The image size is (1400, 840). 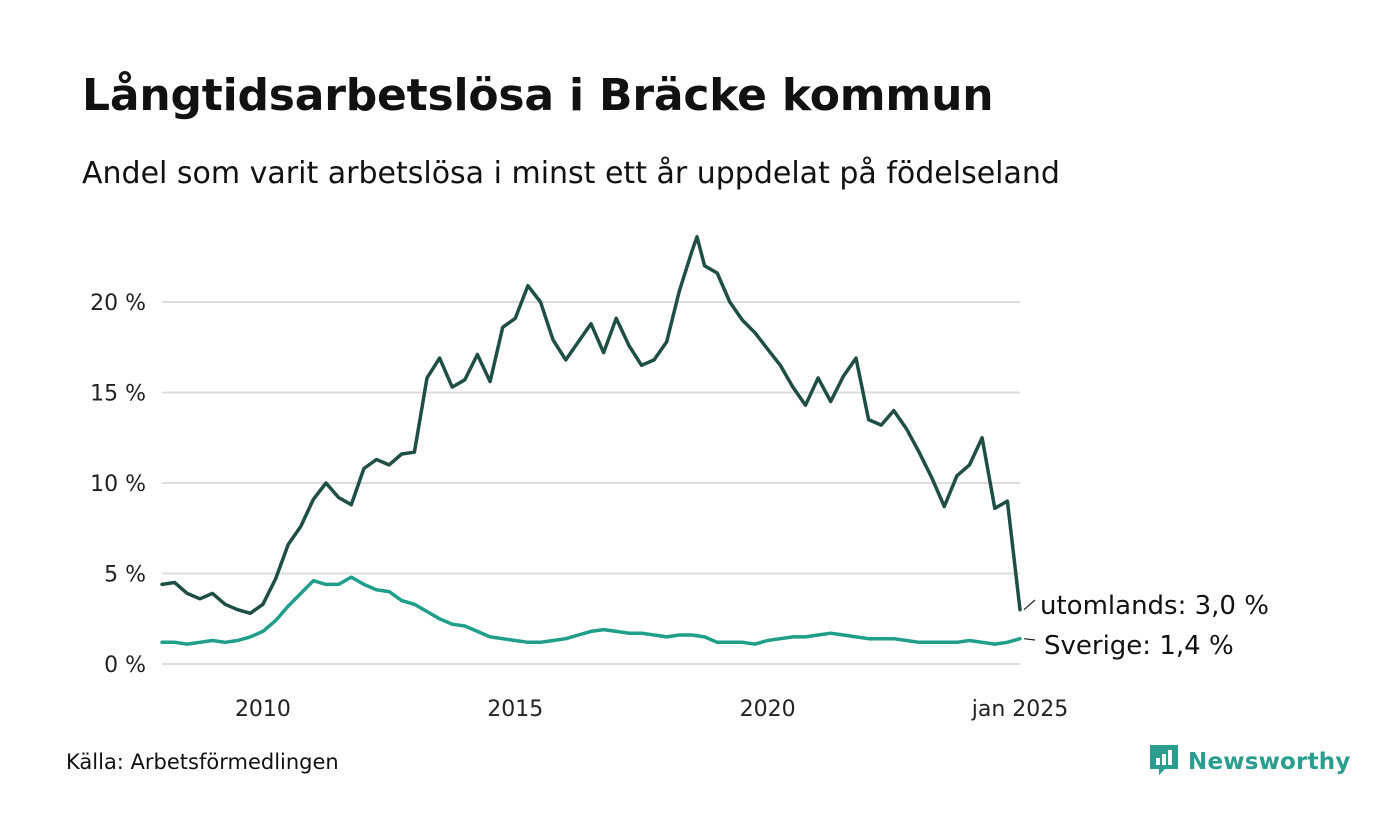 I want to click on brand-name: Newsworthy, so click(x=1269, y=762).